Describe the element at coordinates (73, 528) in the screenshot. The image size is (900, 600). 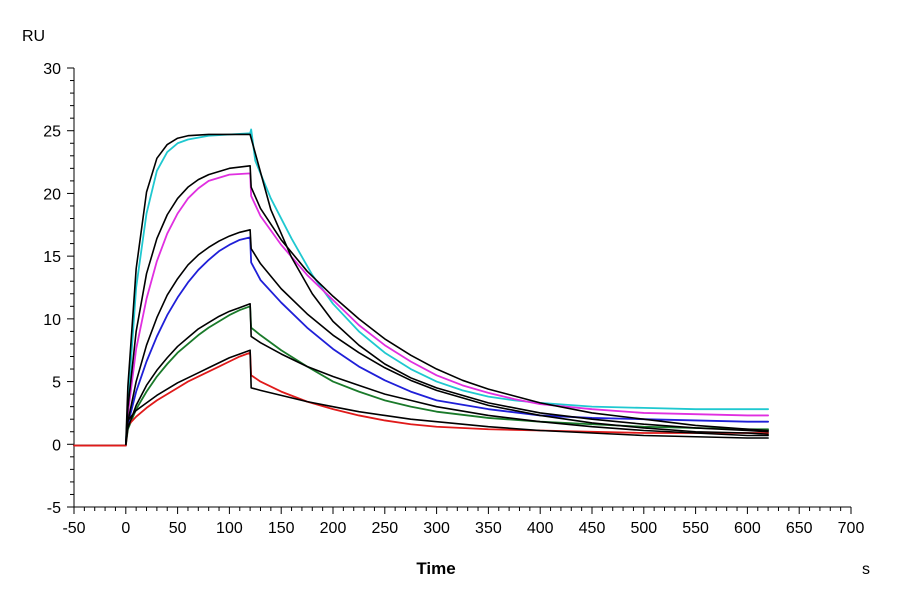
I see `x-tick-label: -50` at that location.